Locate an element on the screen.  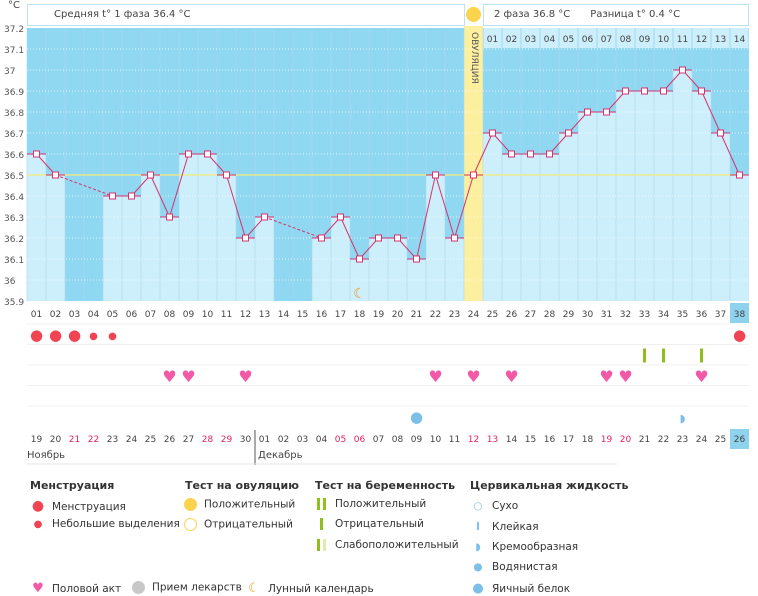
y-tick-label: 36.4 is located at coordinates (14, 198).